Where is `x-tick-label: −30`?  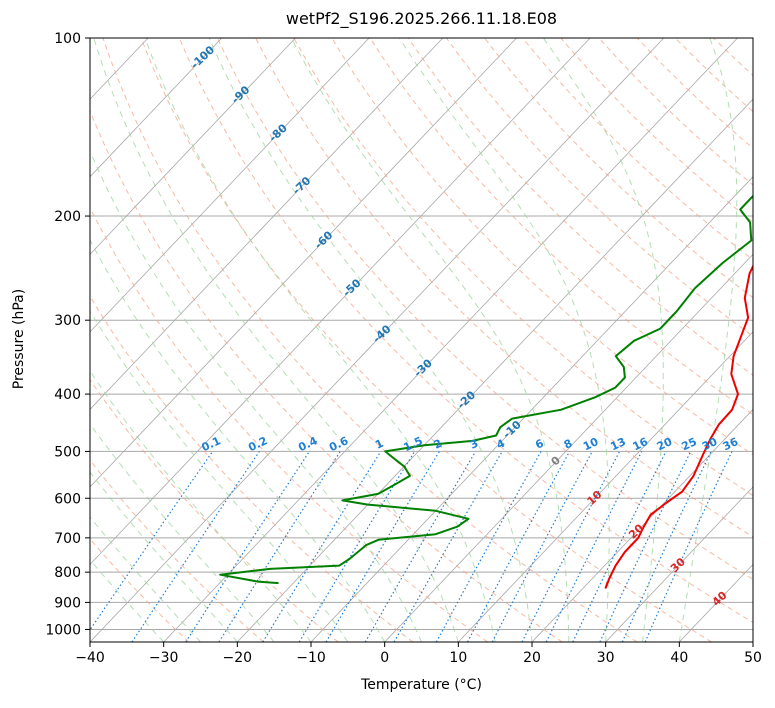 x-tick-label: −30 is located at coordinates (164, 658).